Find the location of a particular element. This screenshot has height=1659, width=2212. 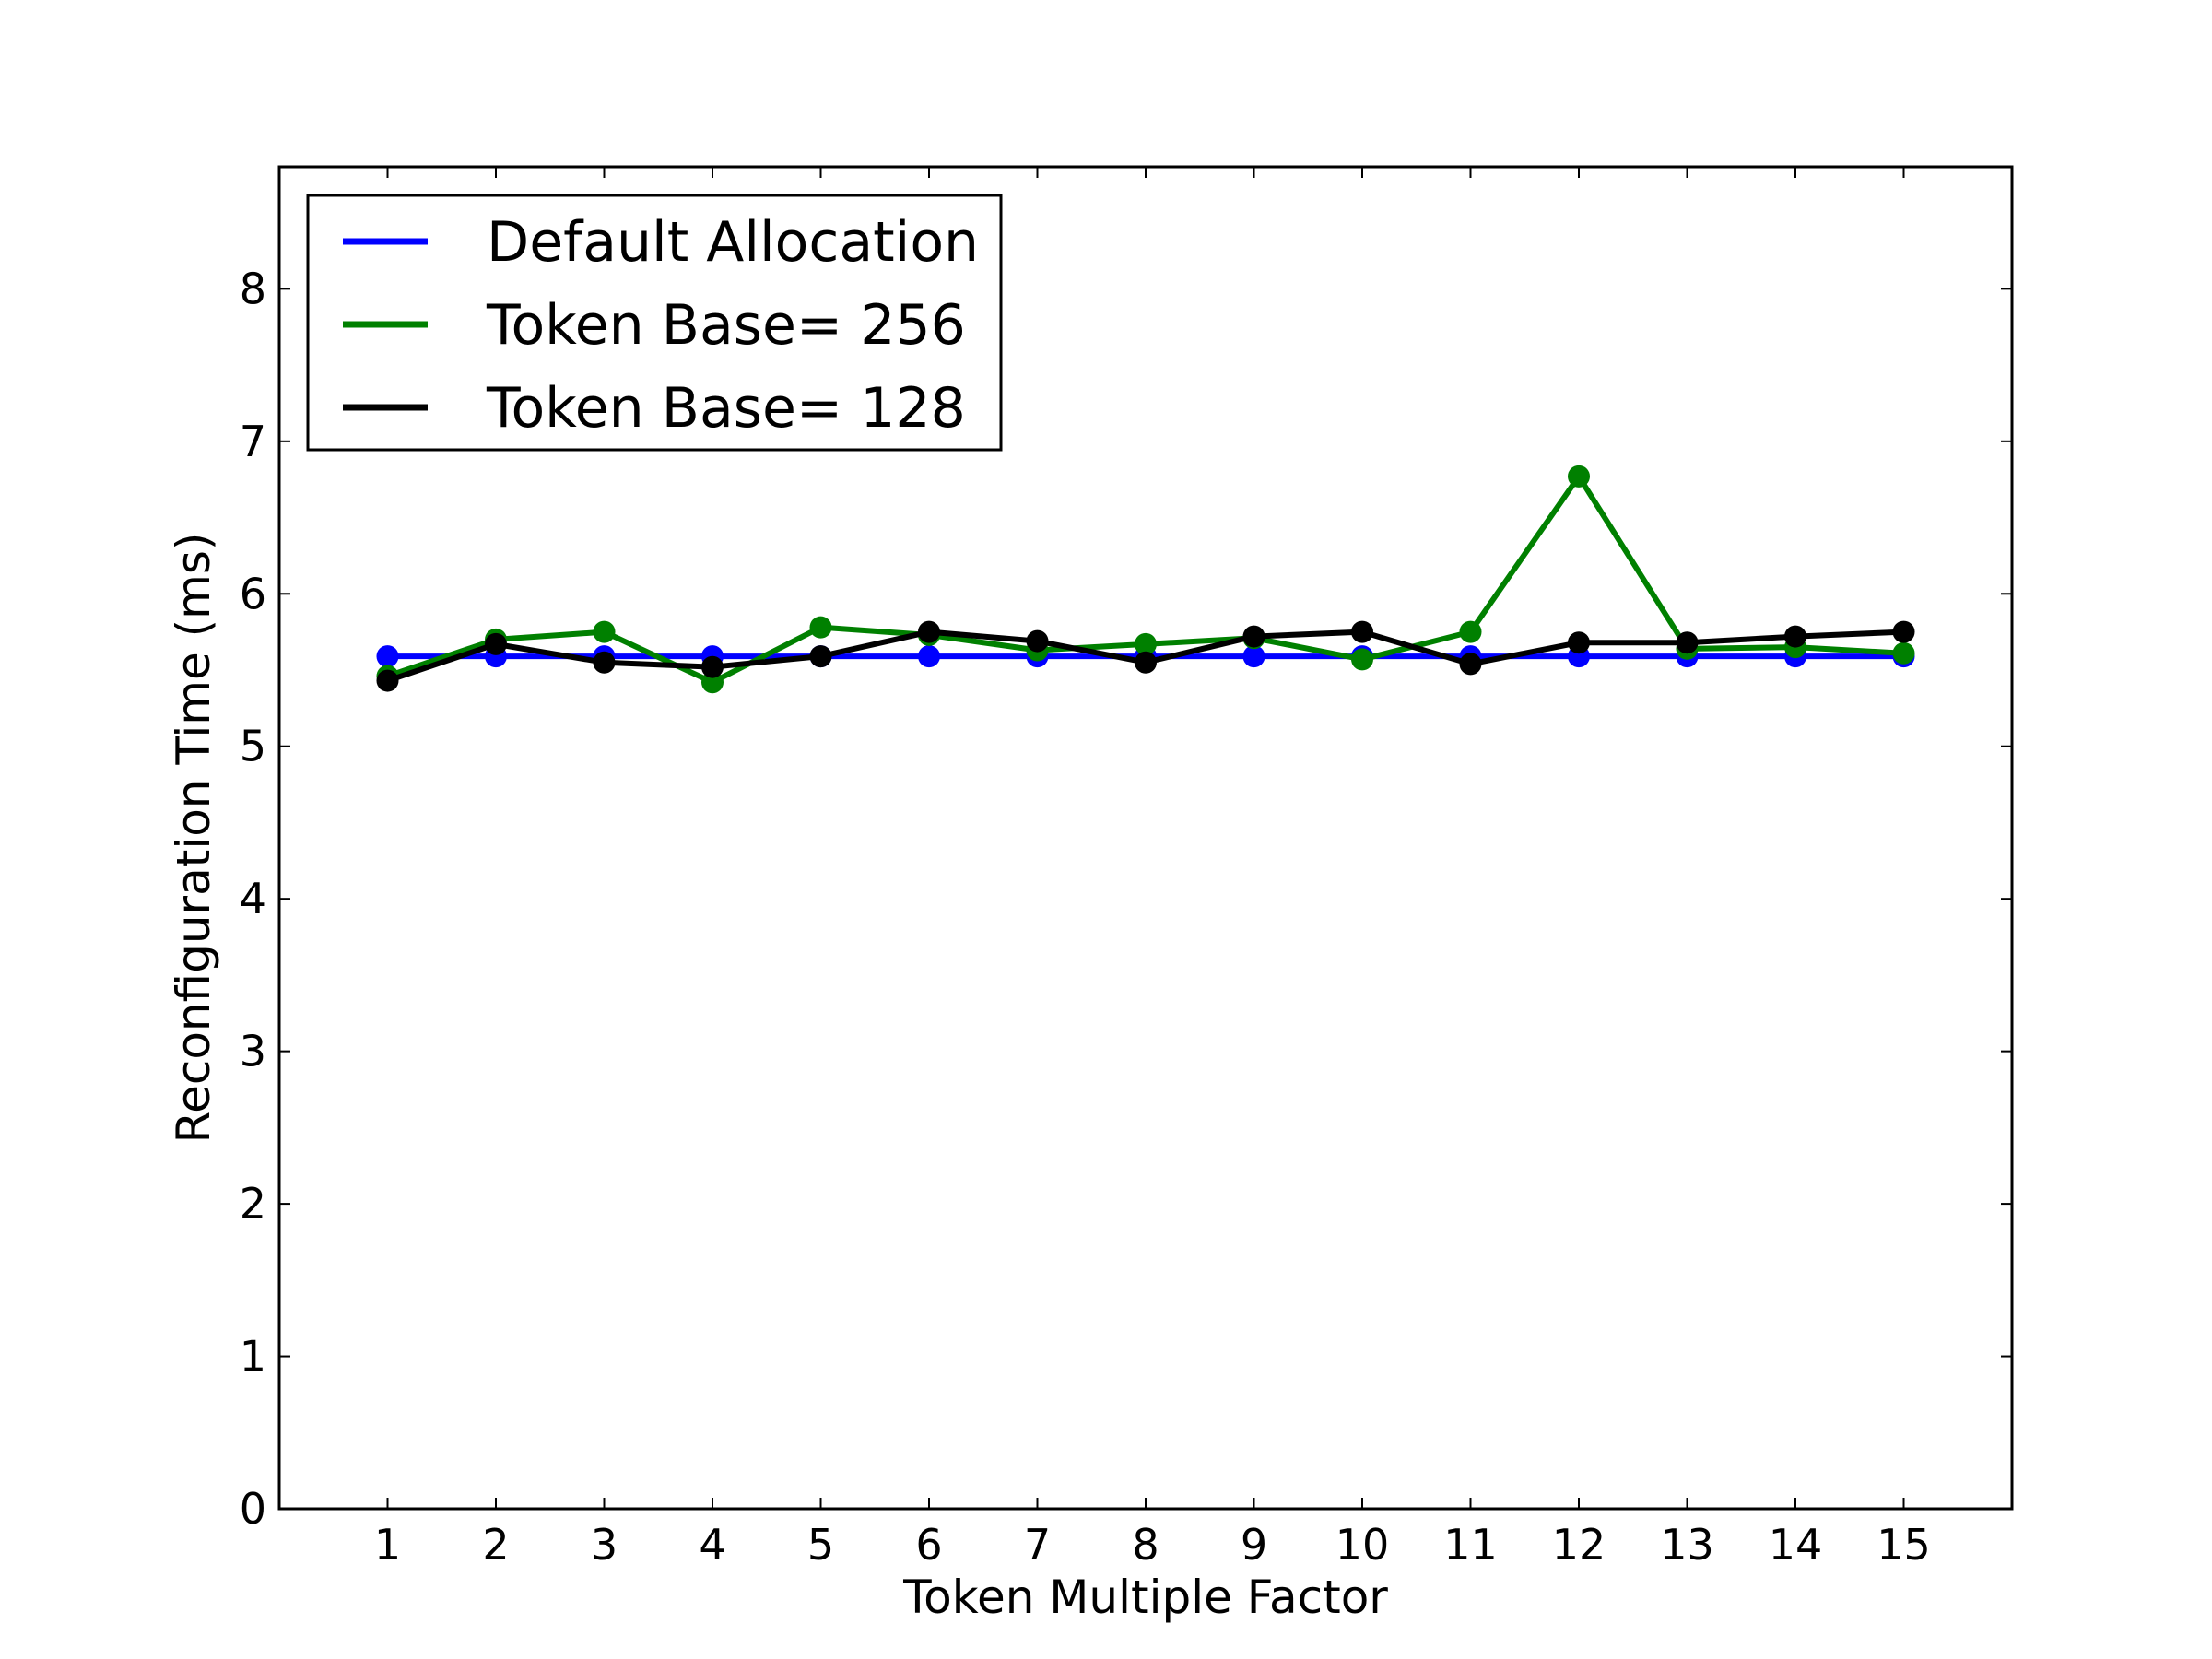

y-tick-label: 3 is located at coordinates (253, 1052).